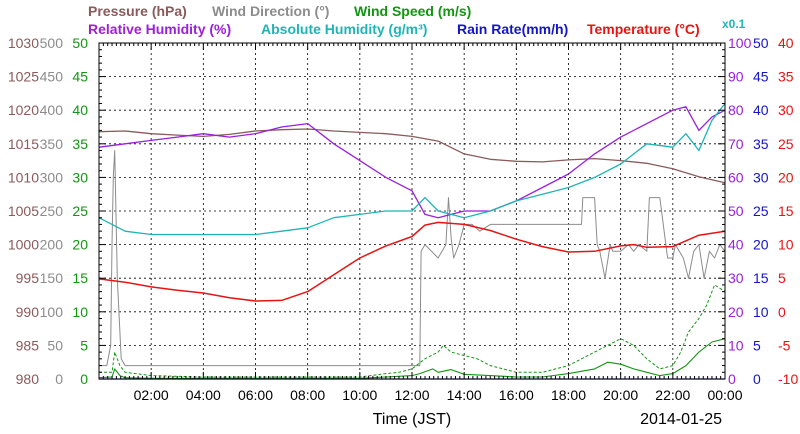 This screenshot has height=434, width=800. I want to click on tick-label-wind-speed: 5, so click(84, 345).